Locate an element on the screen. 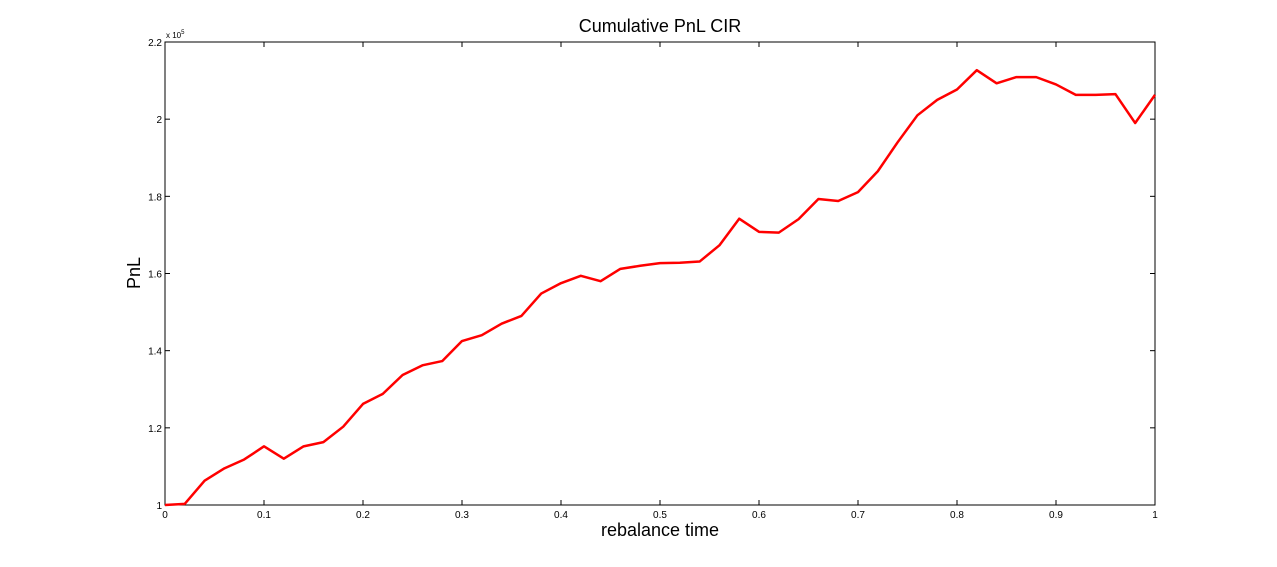 This screenshot has height=567, width=1277. x-tick-label: 0.2 is located at coordinates (363, 515).